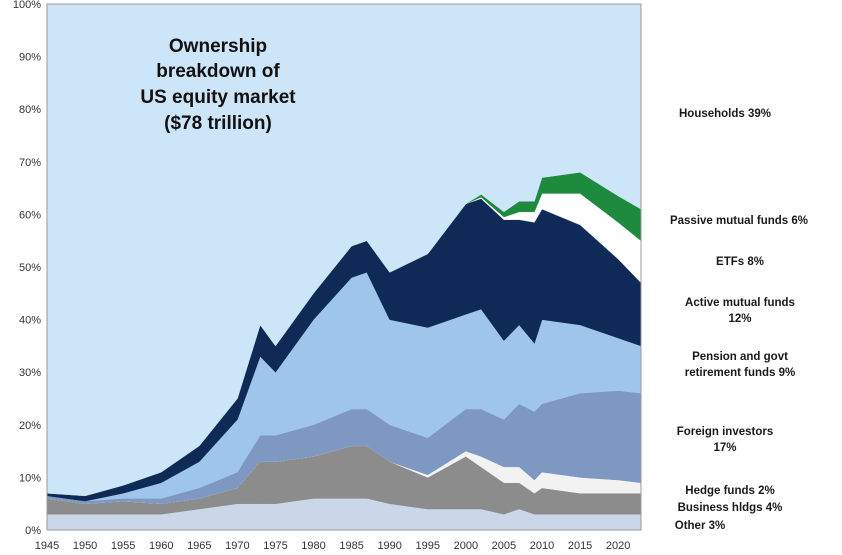 Image resolution: width=842 pixels, height=555 pixels. I want to click on y-tick-label: 60%, so click(30, 215).